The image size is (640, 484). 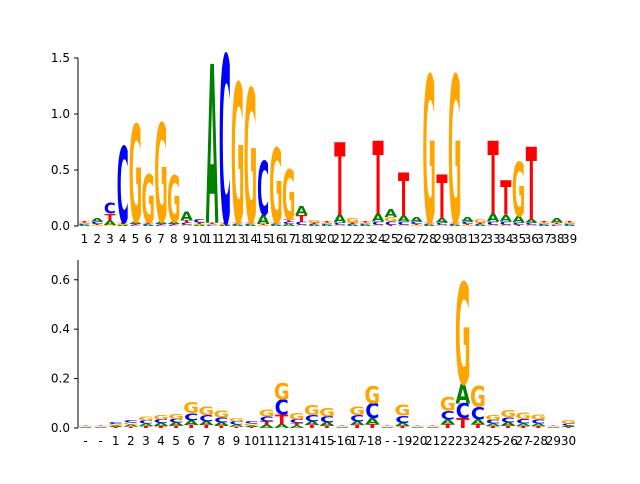 What do you see at coordinates (250, 239) in the screenshot?
I see `x-tick-label: 14` at bounding box center [250, 239].